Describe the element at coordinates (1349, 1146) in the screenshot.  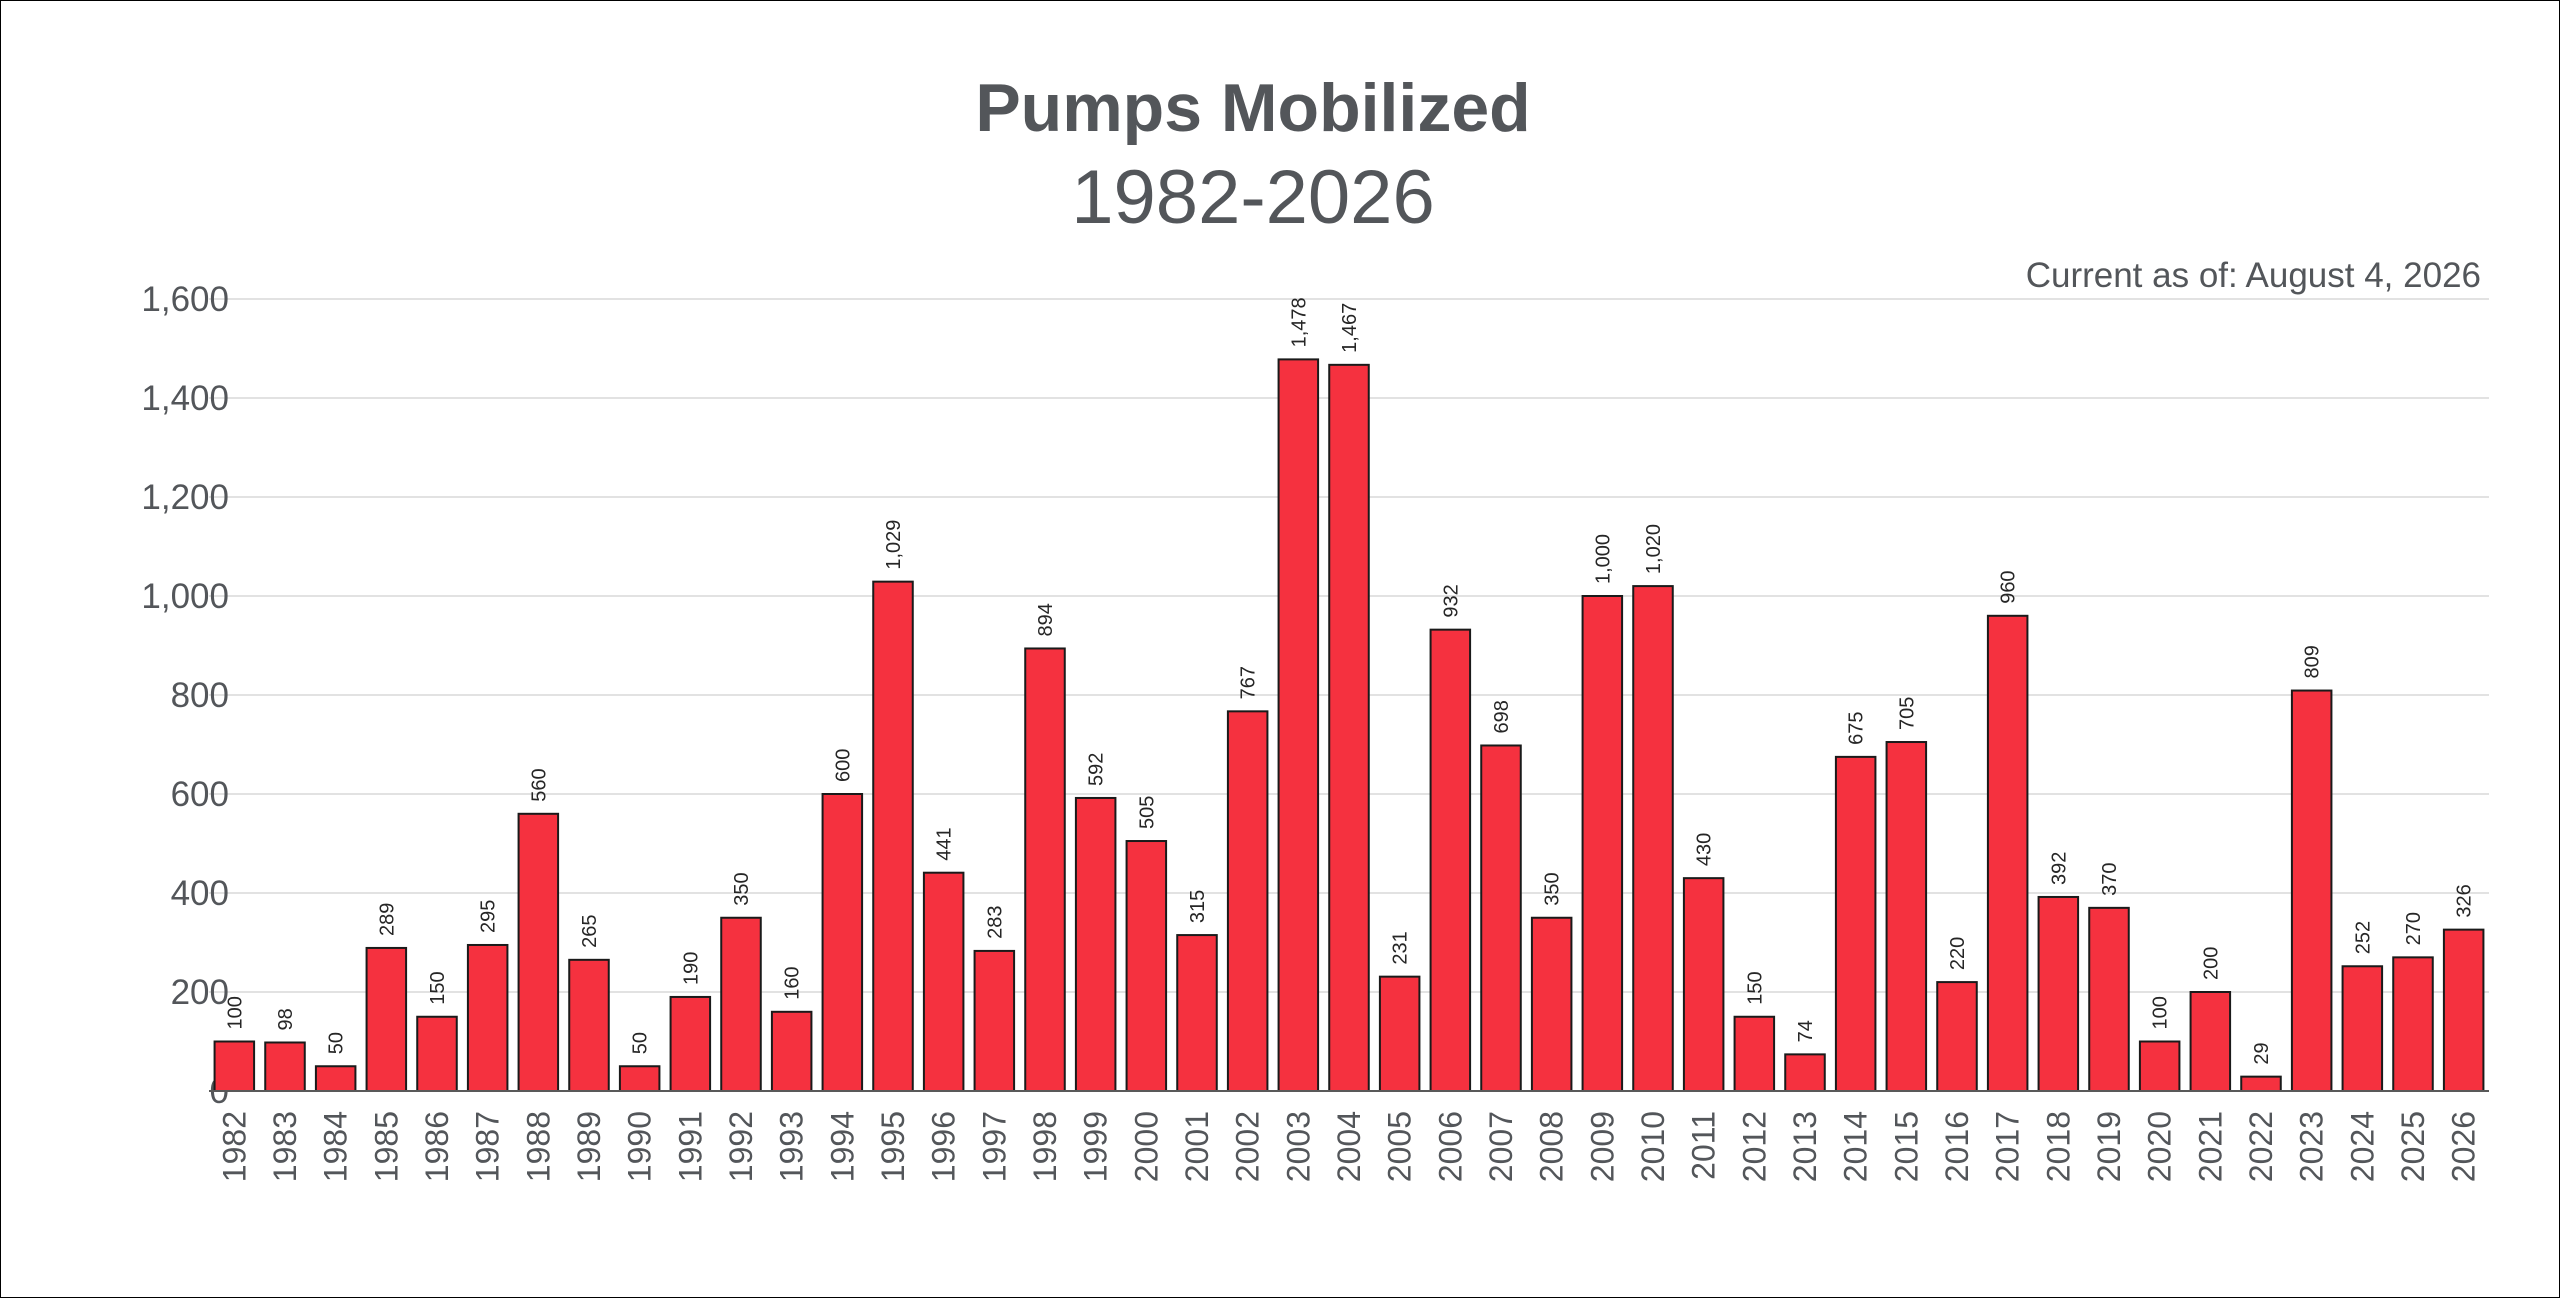
I see `x-tick-label: 2004` at that location.